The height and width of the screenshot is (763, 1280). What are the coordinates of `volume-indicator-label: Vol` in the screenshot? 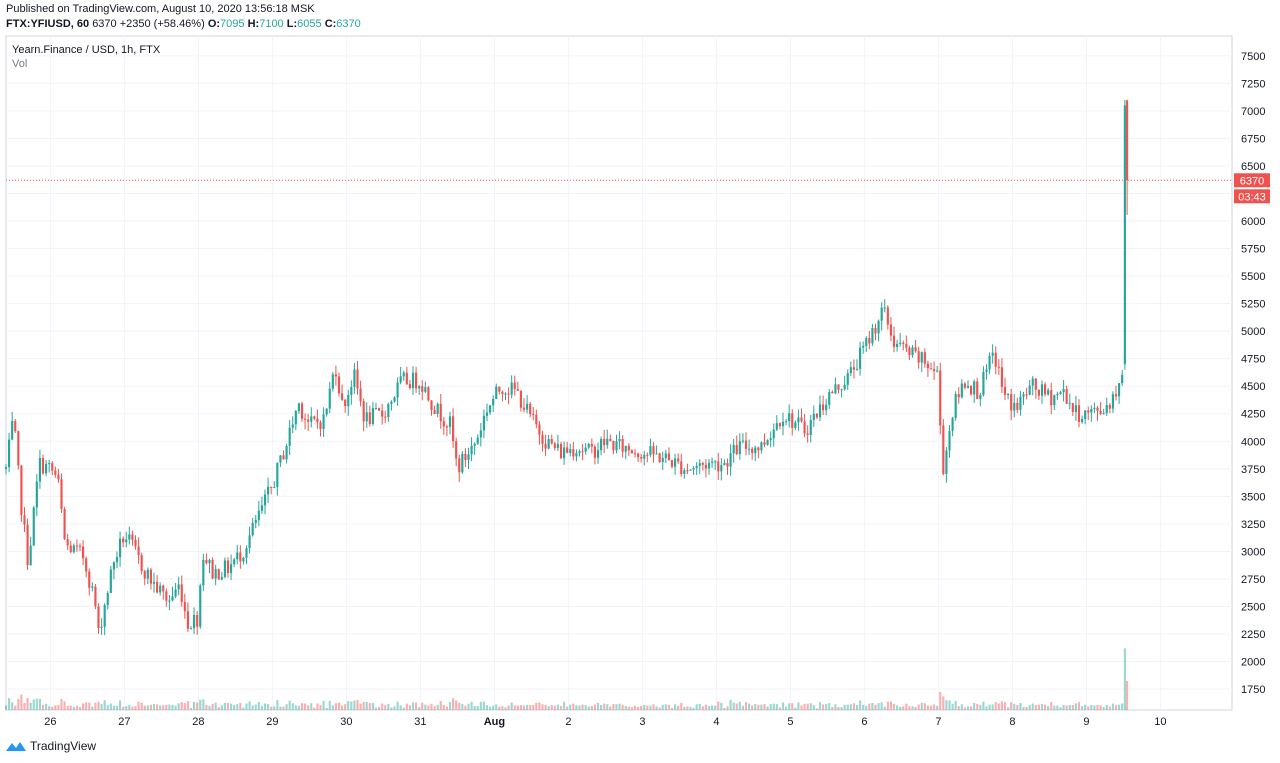 It's located at (19, 64).